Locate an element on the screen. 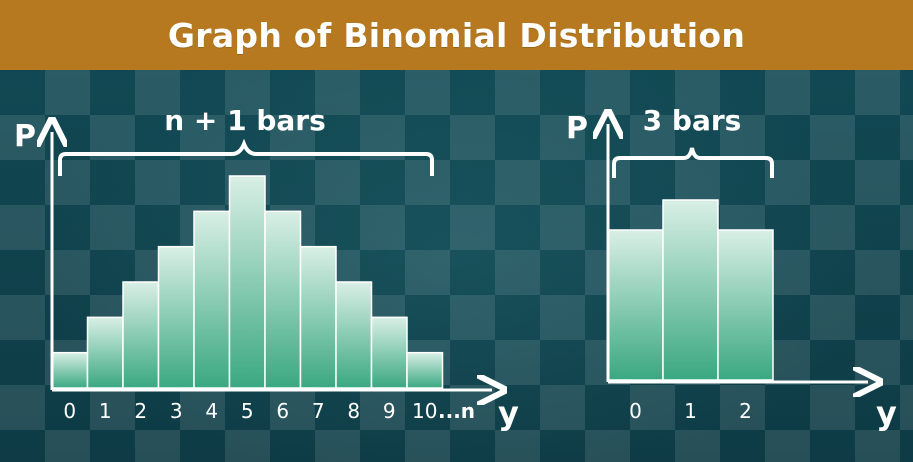 This screenshot has height=462, width=913. left-chart-tick-label: 9 is located at coordinates (389, 411).